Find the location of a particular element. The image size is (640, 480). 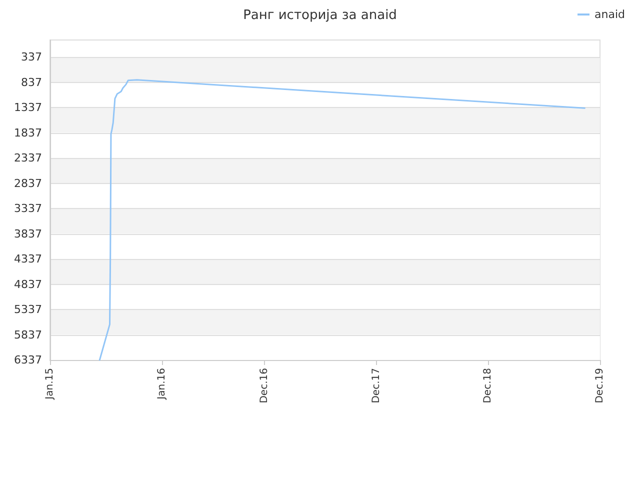

x-tick-label: Jan.16 is located at coordinates (162, 384).